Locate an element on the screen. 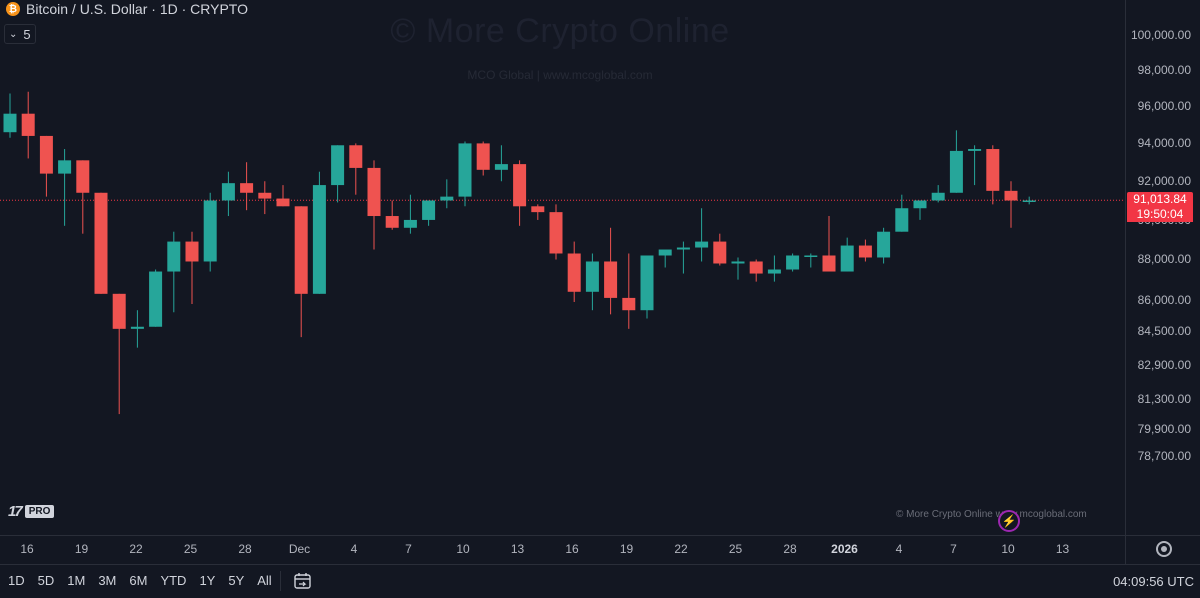 This screenshot has height=598, width=1200. chevron-down-icon: ⌄ is located at coordinates (13, 34).